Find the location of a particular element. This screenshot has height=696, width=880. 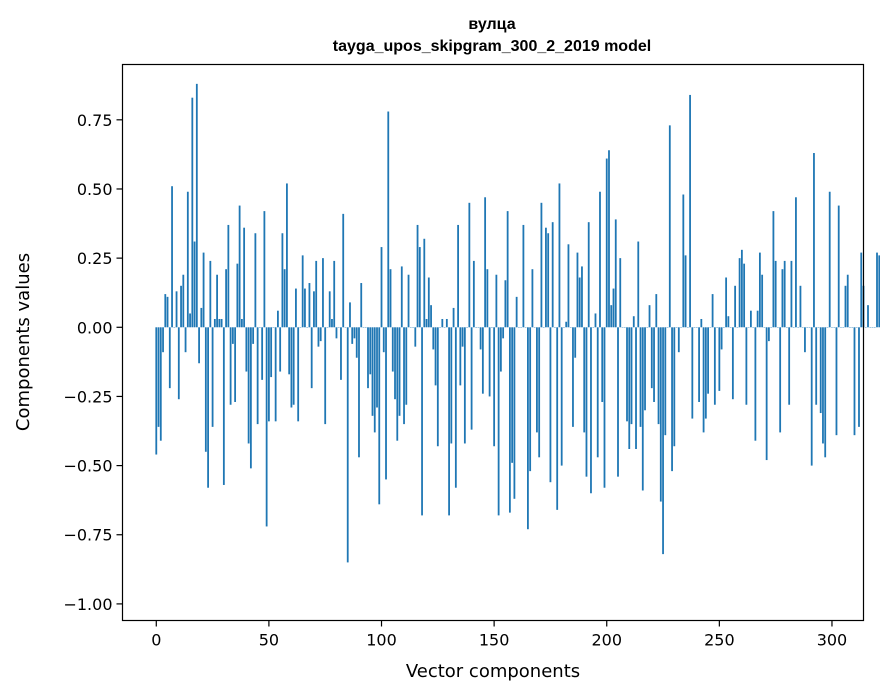

y-tick-label: 0.75 is located at coordinates (95, 120).